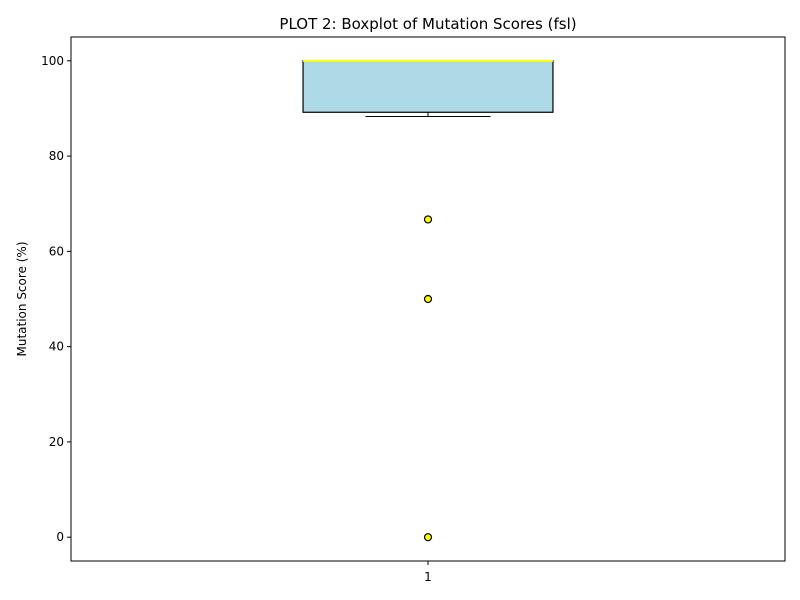  I want to click on y-tick-label: 0, so click(60, 537).